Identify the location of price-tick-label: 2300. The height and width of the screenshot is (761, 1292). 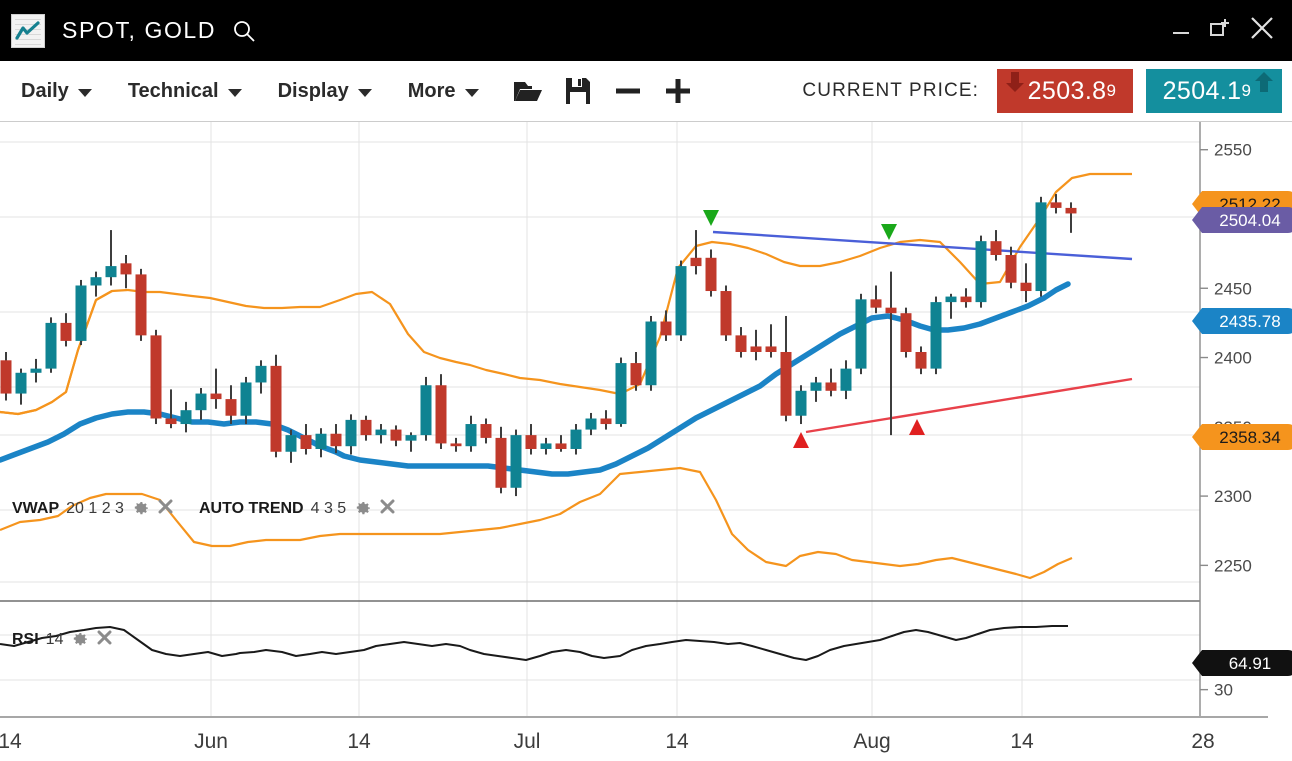
(1233, 496).